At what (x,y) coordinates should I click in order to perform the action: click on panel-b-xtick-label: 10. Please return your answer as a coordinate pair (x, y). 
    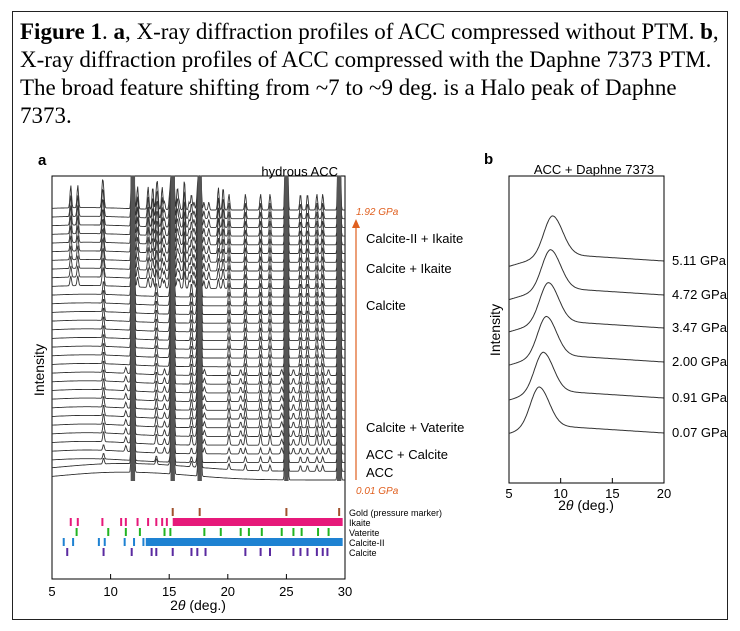
    Looking at the image, I should click on (560, 493).